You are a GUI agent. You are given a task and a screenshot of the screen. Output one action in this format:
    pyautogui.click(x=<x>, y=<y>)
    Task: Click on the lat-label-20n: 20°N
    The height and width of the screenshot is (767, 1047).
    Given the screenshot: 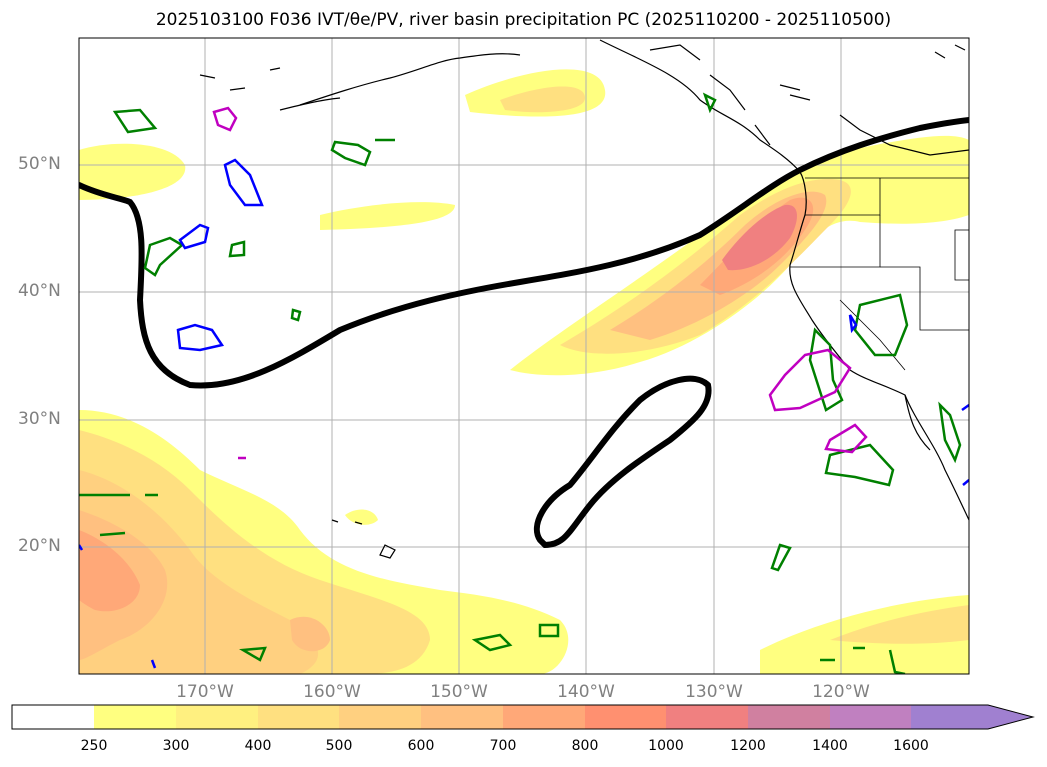 What is the action you would take?
    pyautogui.click(x=39, y=546)
    